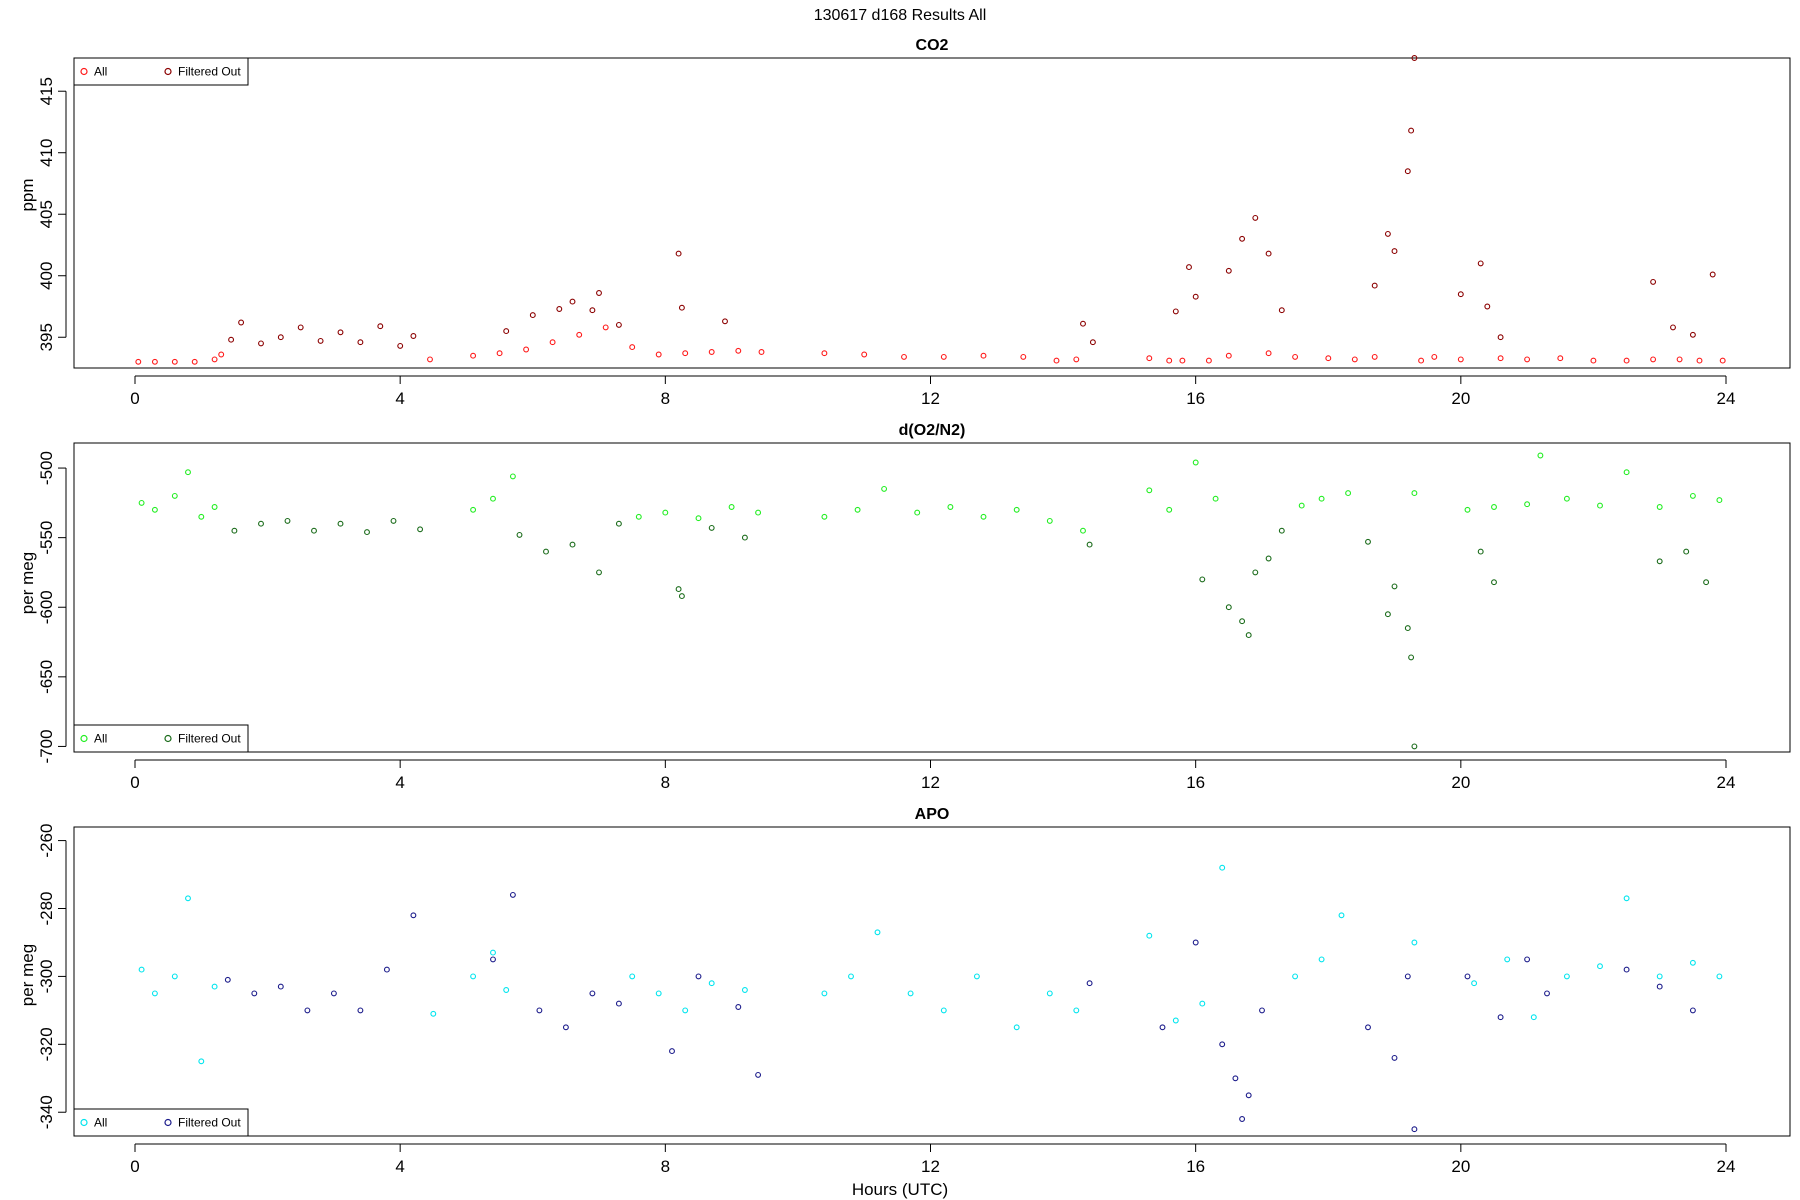 This screenshot has height=1200, width=1800. What do you see at coordinates (46, 908) in the screenshot?
I see `y-tick-label: -280` at bounding box center [46, 908].